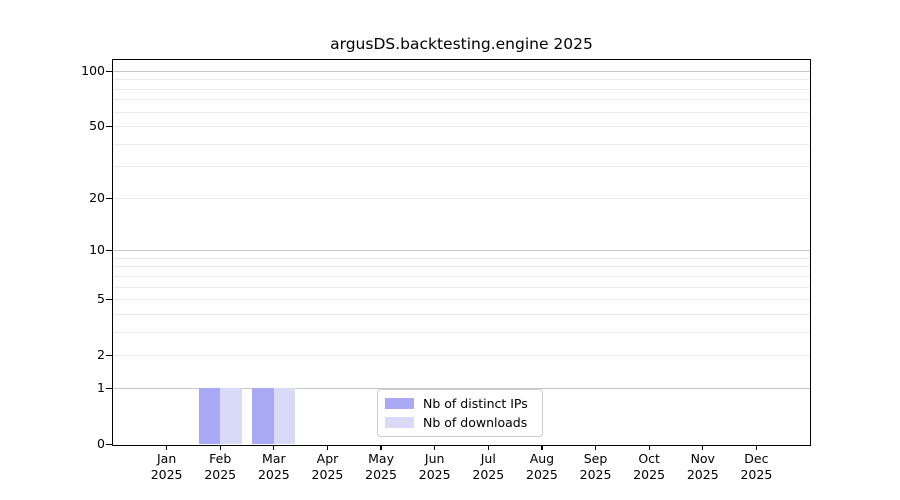 This screenshot has height=500, width=900. What do you see at coordinates (97, 197) in the screenshot?
I see `y-tick-label: 20` at bounding box center [97, 197].